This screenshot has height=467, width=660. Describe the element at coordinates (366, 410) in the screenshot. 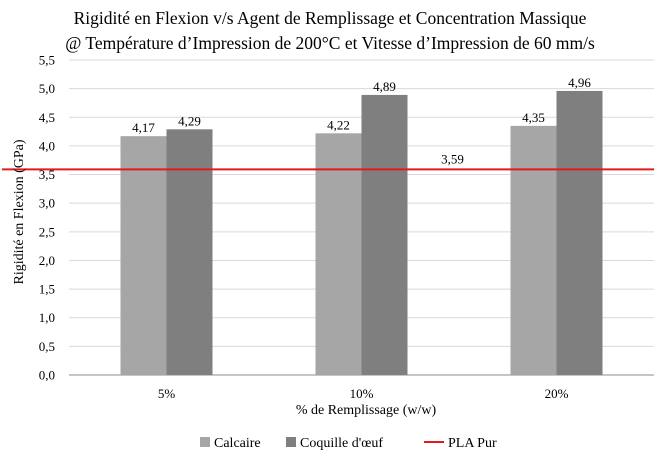

I see `x-axis-label: % de Remplissage (w/w)` at that location.